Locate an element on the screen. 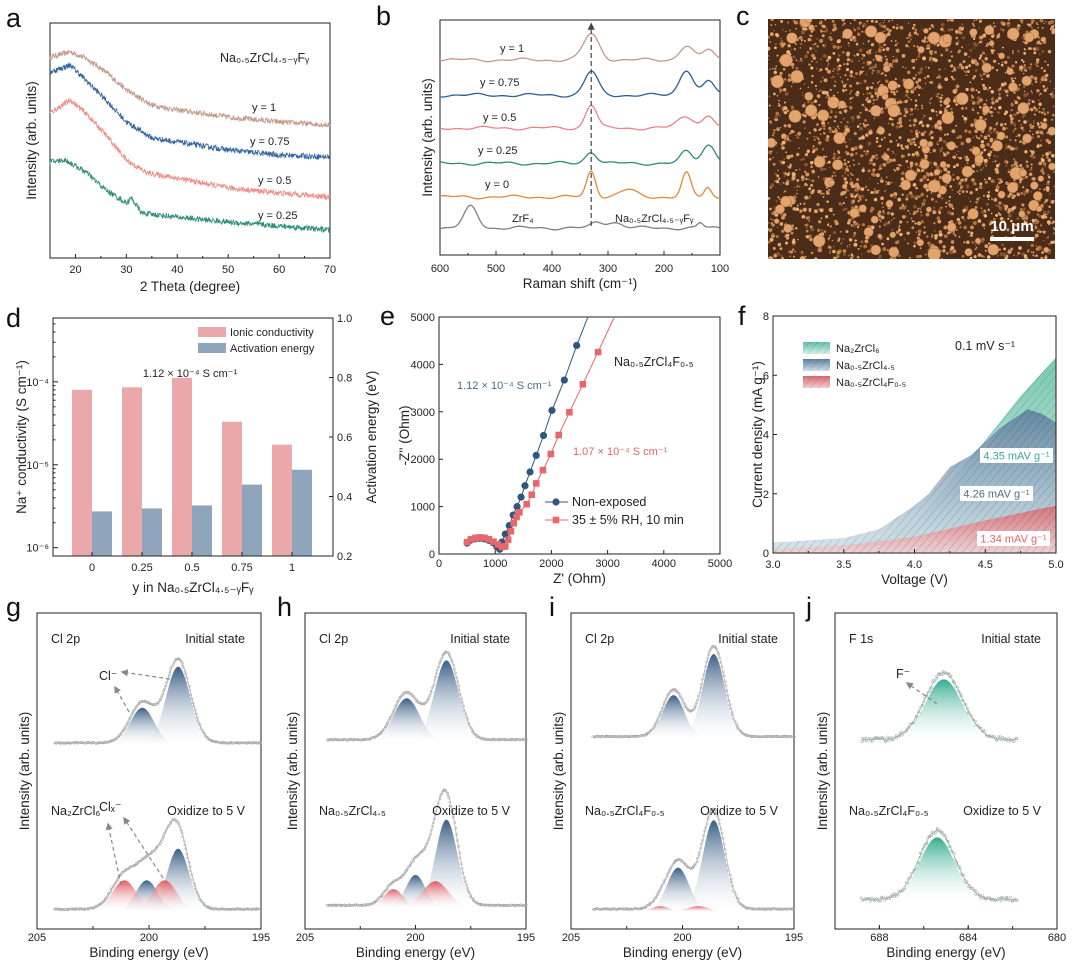 This screenshot has height=962, width=1080. activation-energy-bar is located at coordinates (152, 532).